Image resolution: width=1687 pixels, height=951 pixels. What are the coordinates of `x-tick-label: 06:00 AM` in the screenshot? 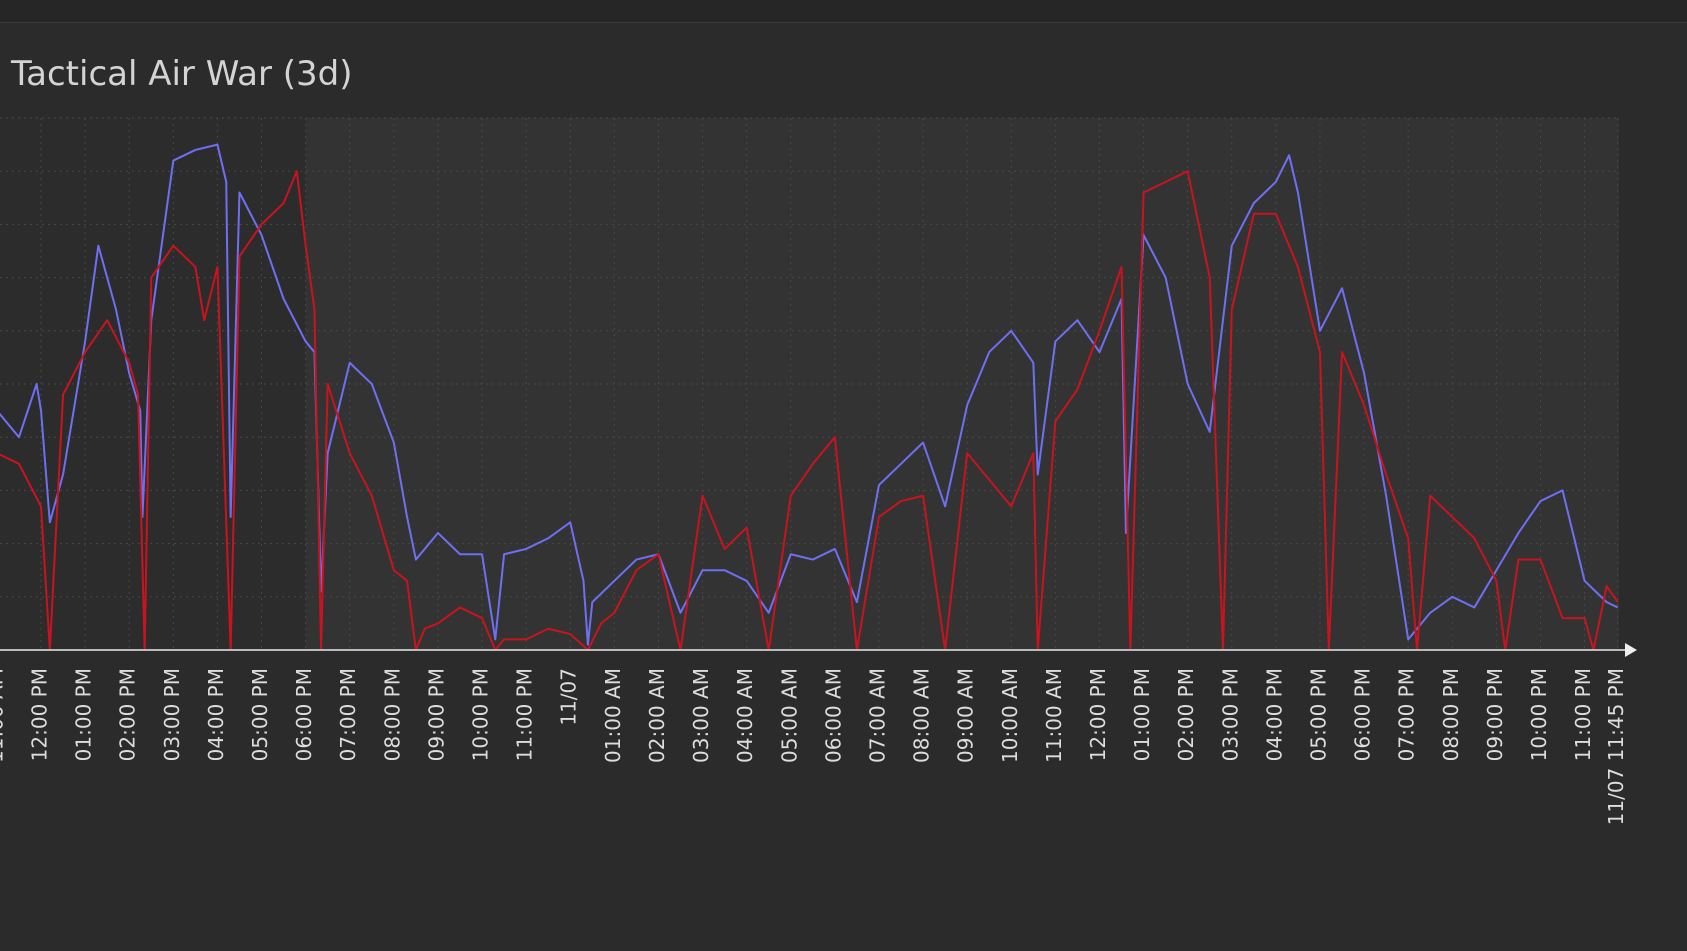 It's located at (833, 715).